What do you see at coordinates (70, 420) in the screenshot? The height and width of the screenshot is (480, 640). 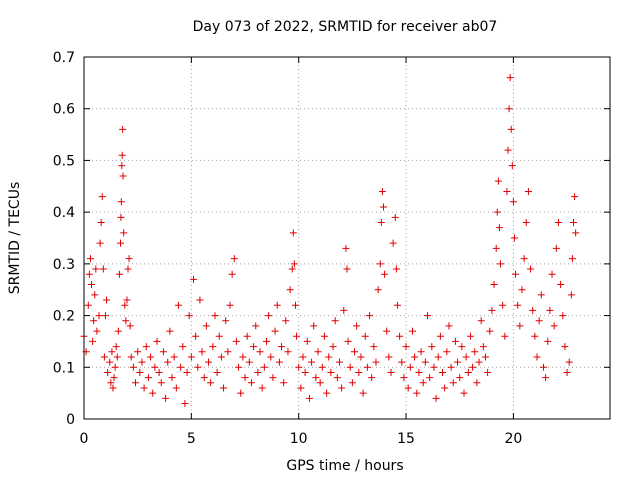 I see `y-tick-label: 0` at bounding box center [70, 420].